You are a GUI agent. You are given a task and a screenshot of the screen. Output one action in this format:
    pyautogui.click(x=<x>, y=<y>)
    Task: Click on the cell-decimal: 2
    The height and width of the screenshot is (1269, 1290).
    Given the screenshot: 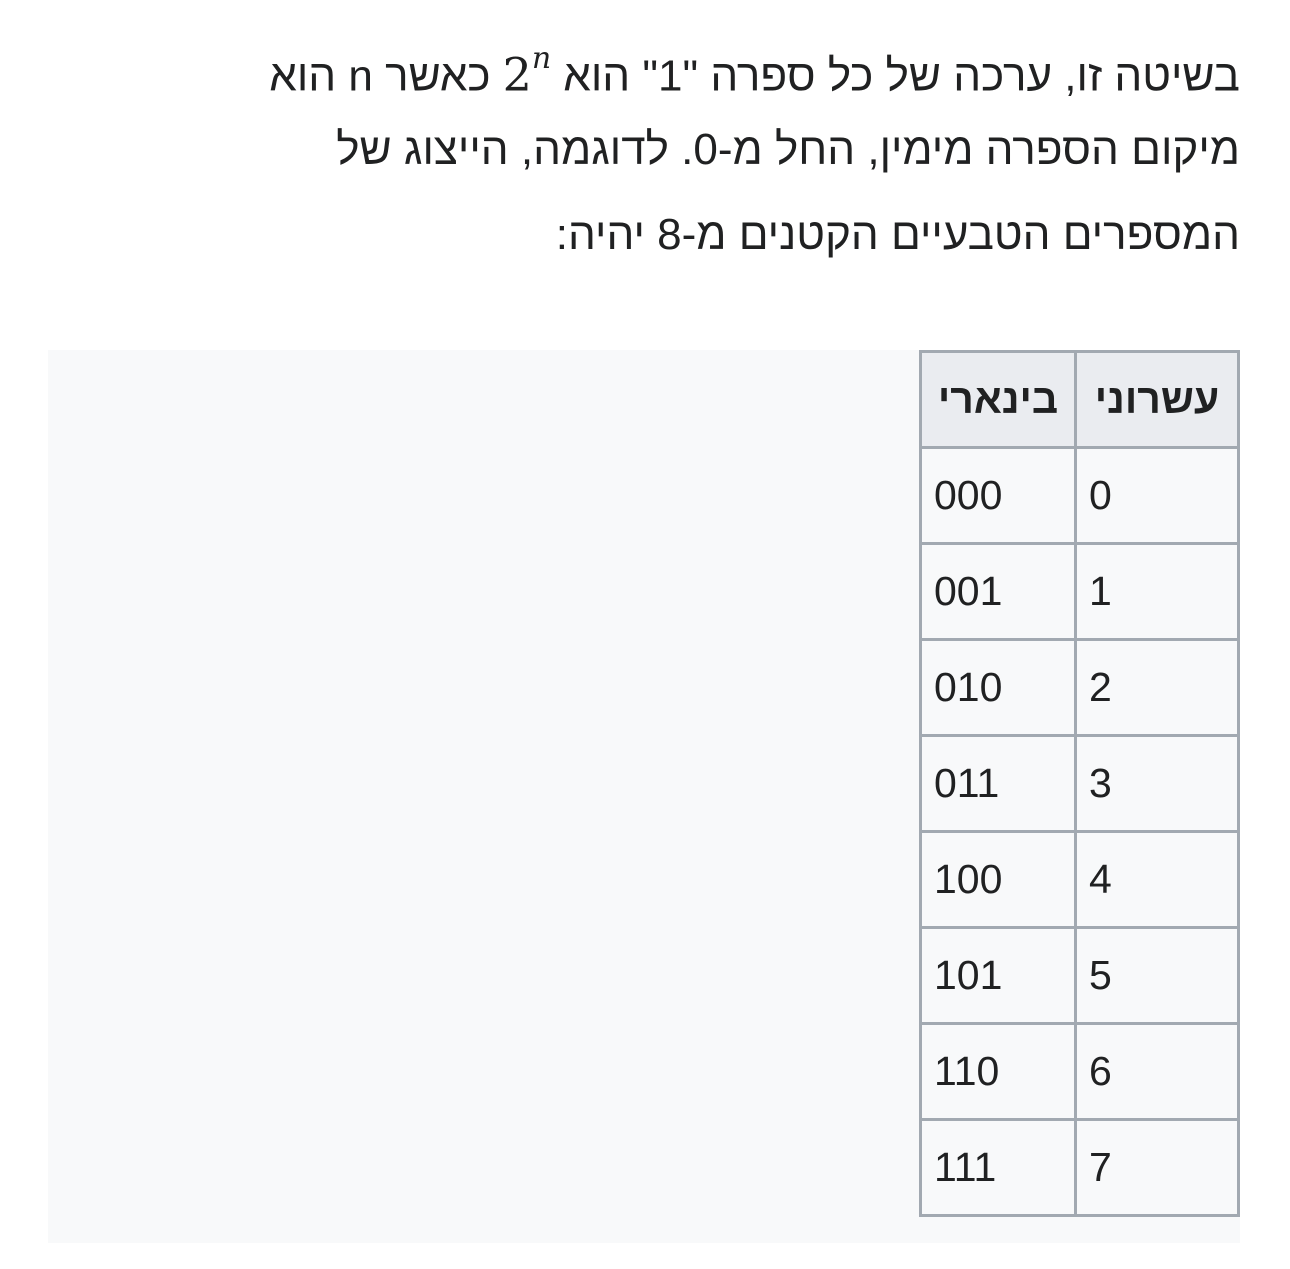 What is the action you would take?
    pyautogui.click(x=1157, y=687)
    